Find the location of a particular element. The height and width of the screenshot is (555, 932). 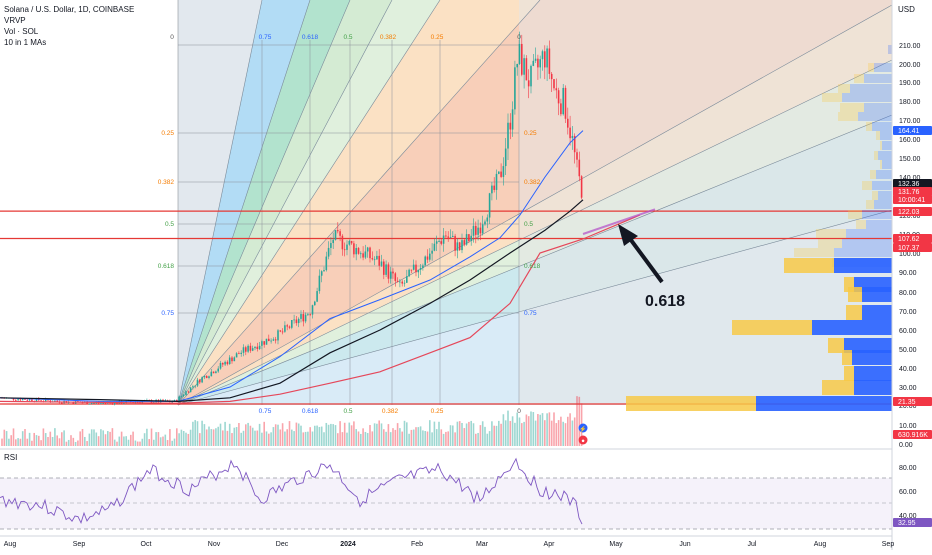

fib-left-label: 0.618 is located at coordinates (166, 266).